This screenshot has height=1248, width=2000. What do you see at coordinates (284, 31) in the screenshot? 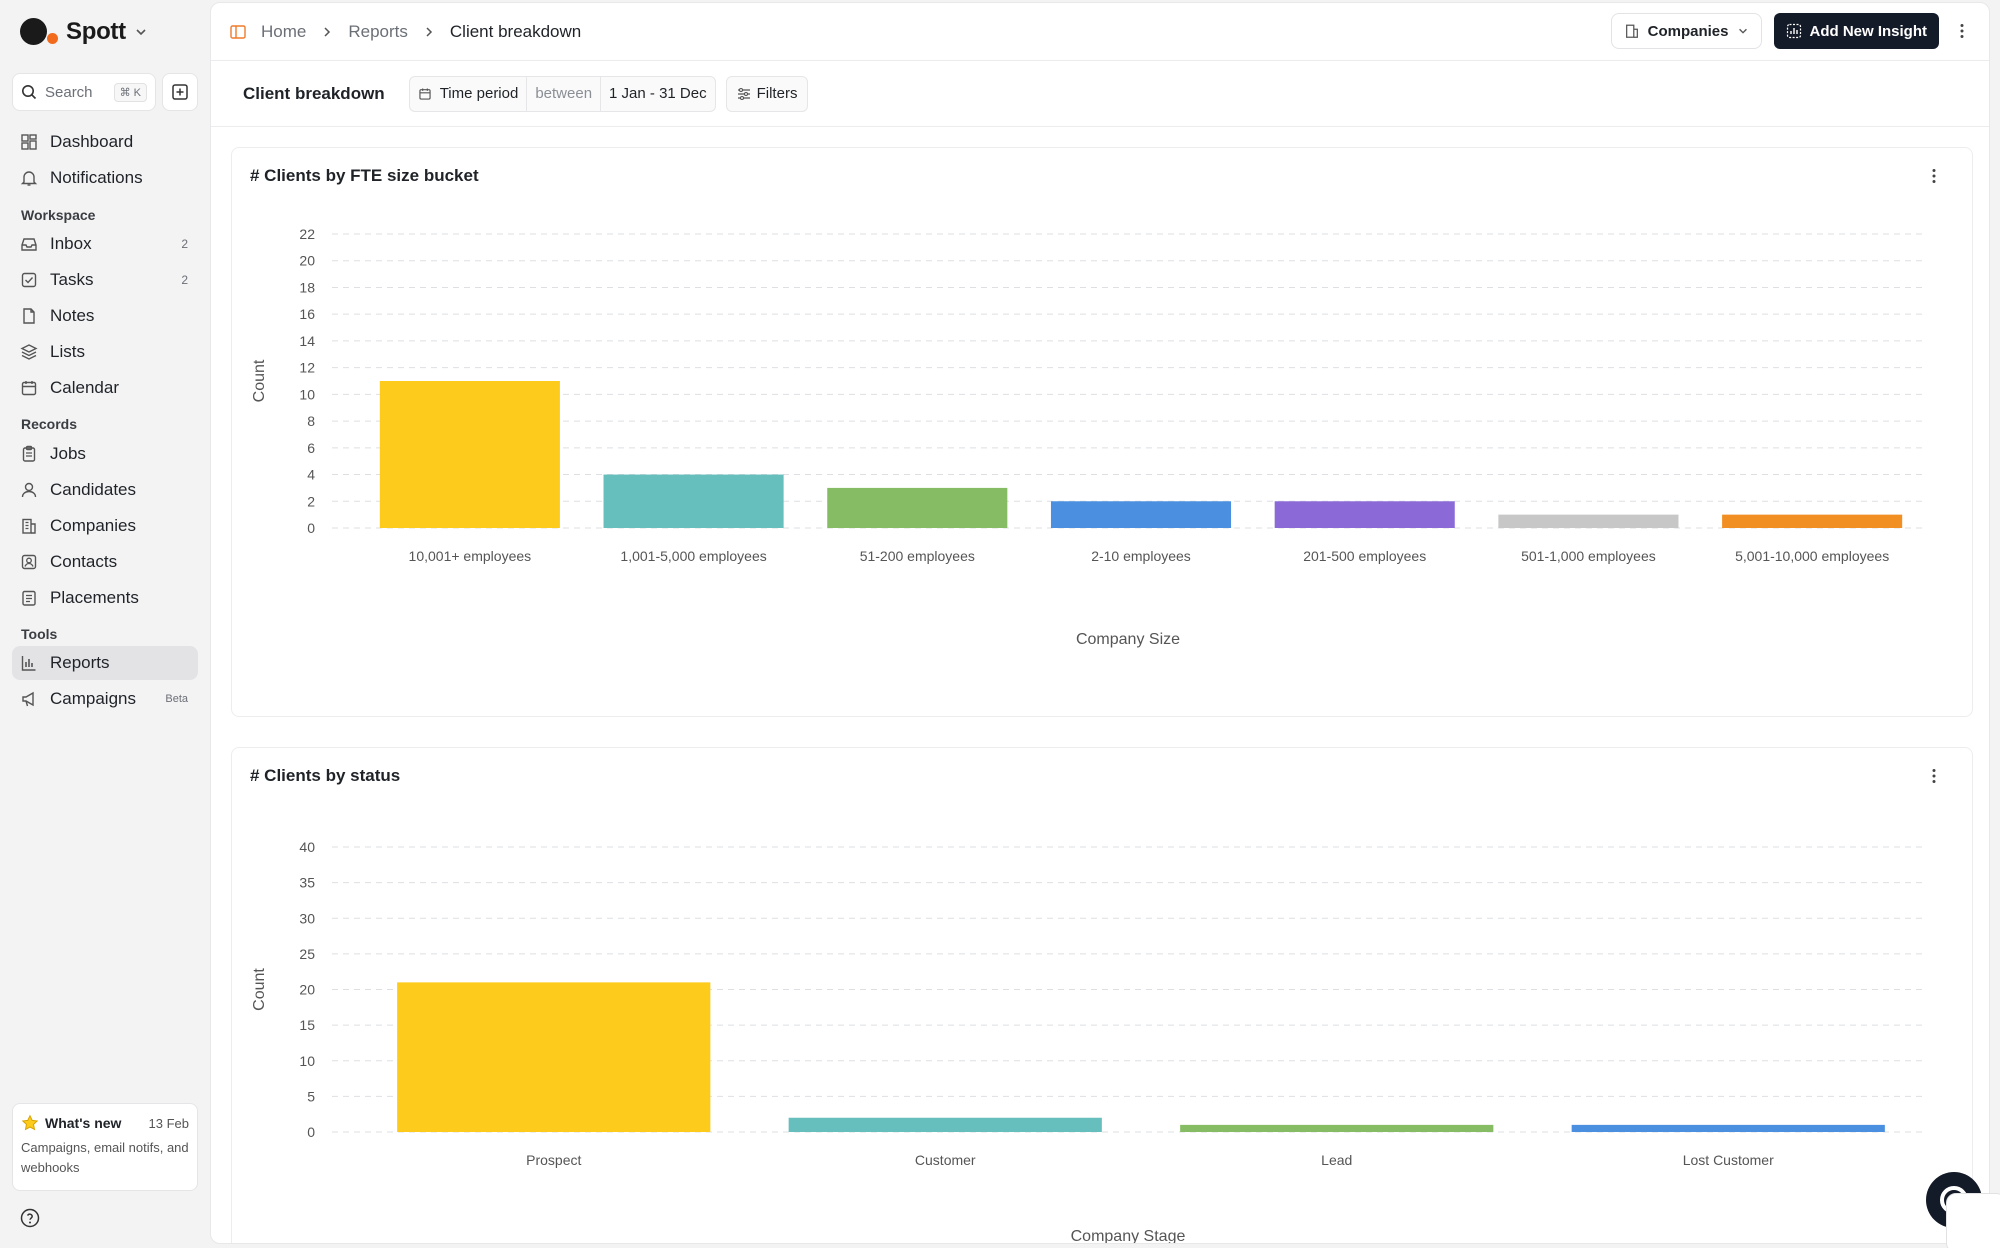
I see `breadcrumb-home: Home` at bounding box center [284, 31].